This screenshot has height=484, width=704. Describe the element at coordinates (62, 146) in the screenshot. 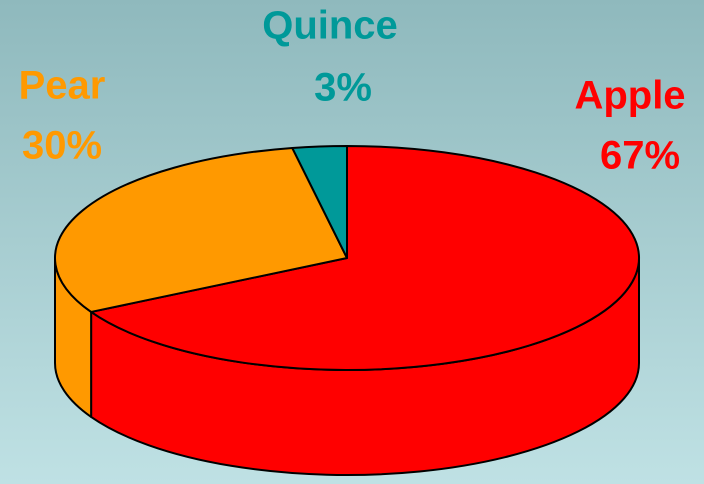

I see `slice-value-label: 30%` at that location.